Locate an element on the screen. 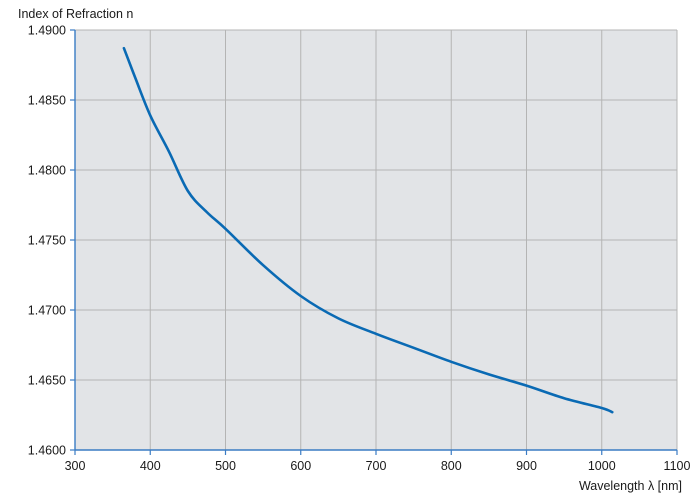  y-tick-label: 1.4600 is located at coordinates (47, 451).